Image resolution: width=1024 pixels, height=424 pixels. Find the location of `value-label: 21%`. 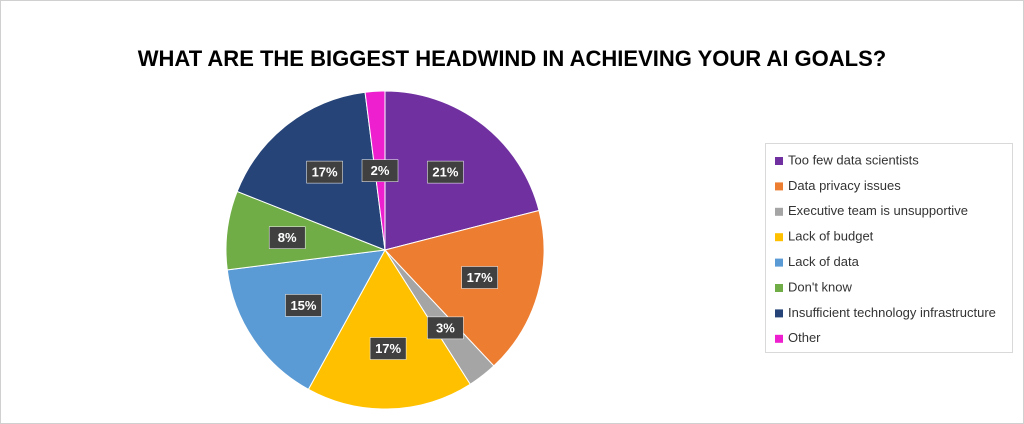

value-label: 21% is located at coordinates (445, 172).